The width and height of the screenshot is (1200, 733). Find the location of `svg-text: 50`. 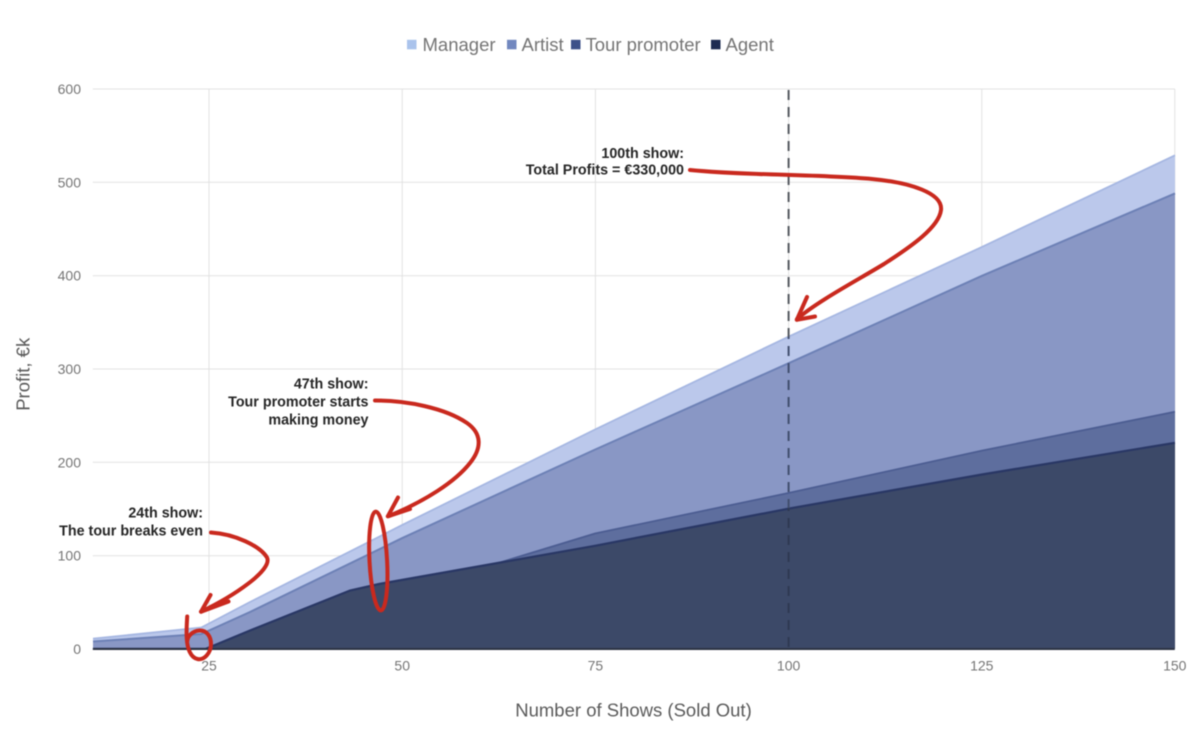

svg-text: 50 is located at coordinates (402, 666).